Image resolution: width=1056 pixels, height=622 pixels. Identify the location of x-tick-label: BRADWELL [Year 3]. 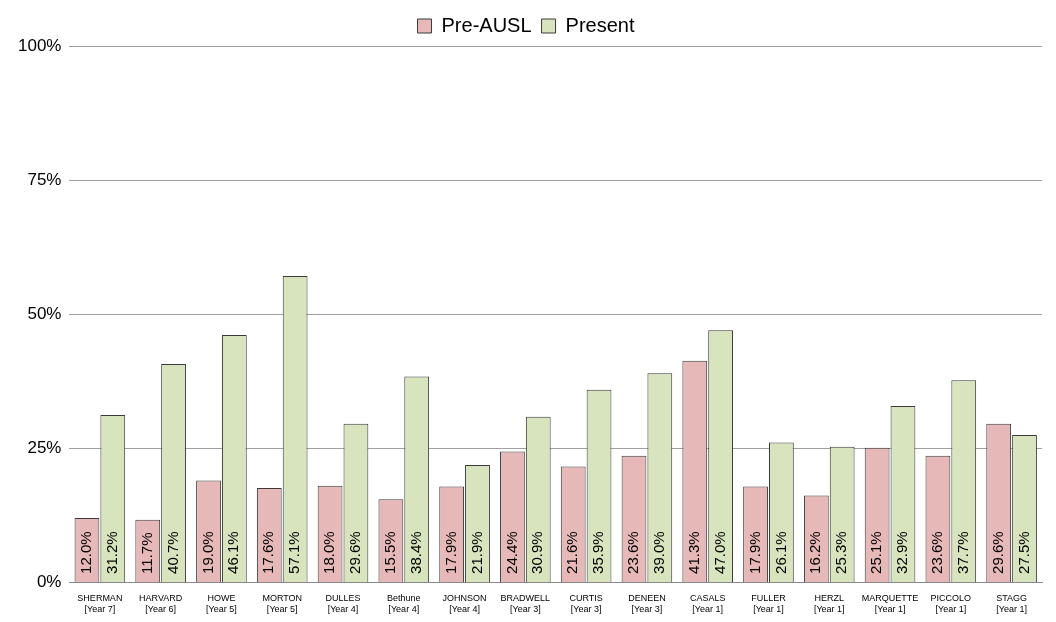
(525, 604).